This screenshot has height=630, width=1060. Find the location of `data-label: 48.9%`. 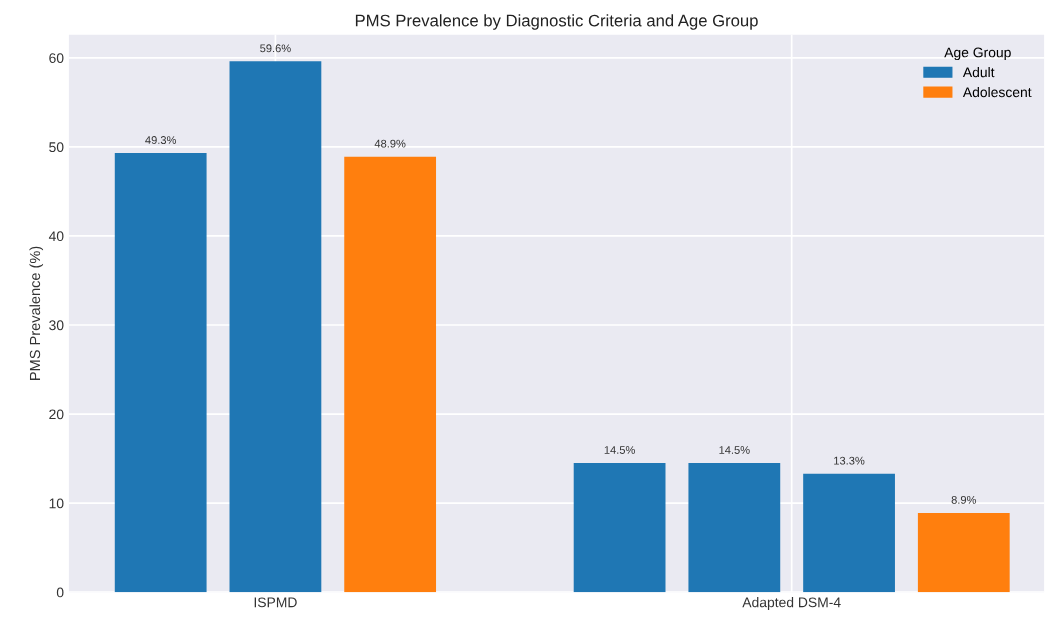

data-label: 48.9% is located at coordinates (390, 143).